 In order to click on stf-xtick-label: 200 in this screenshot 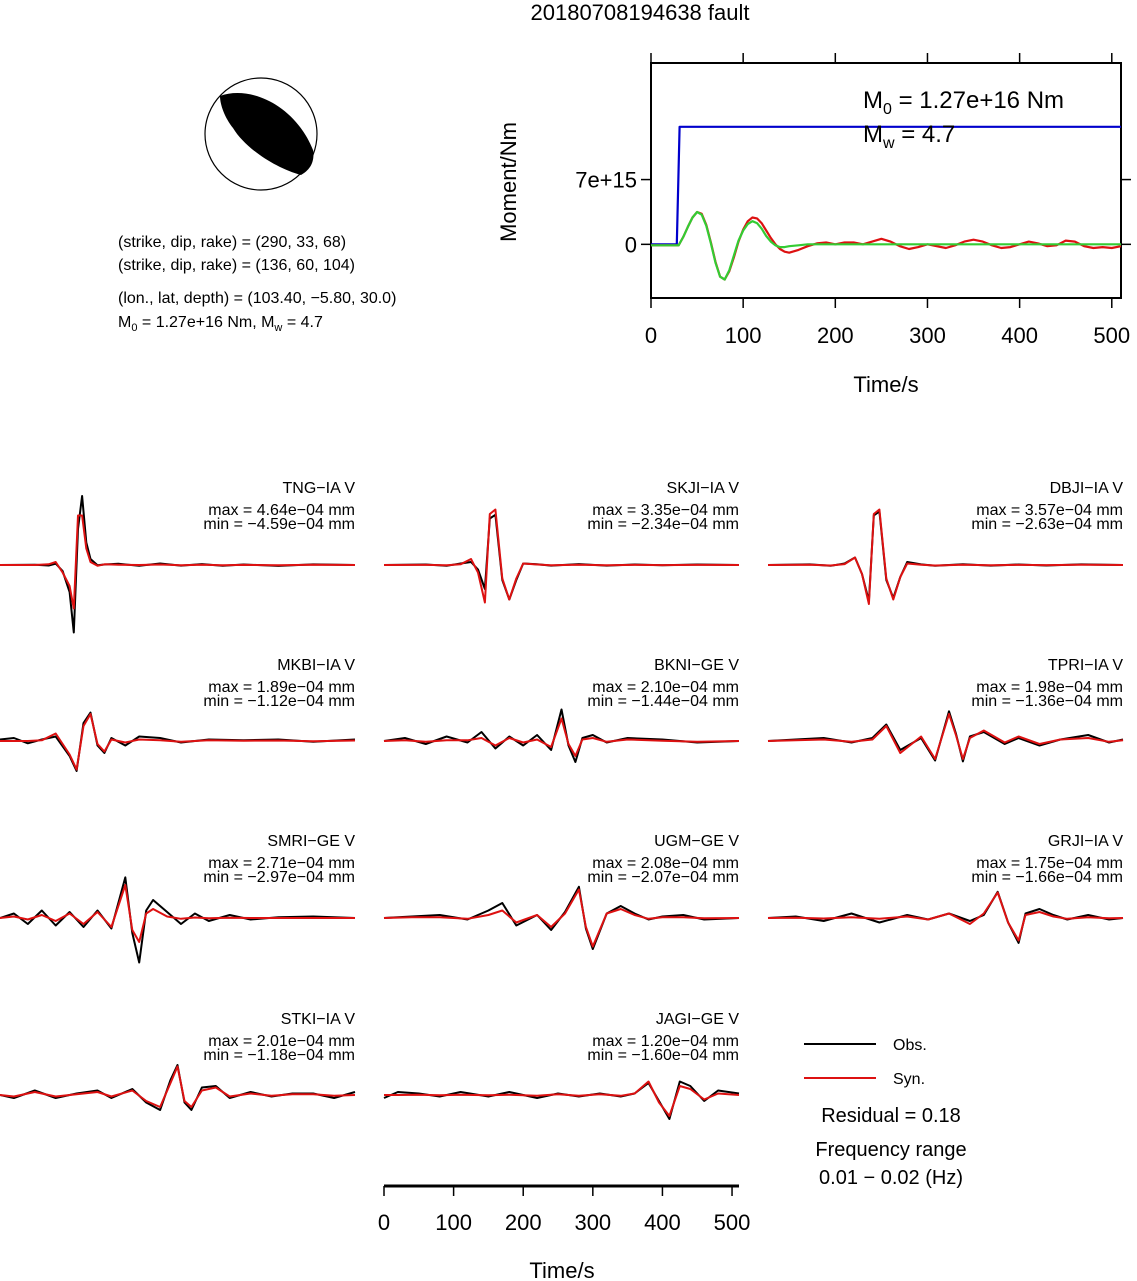, I will do `click(835, 335)`.